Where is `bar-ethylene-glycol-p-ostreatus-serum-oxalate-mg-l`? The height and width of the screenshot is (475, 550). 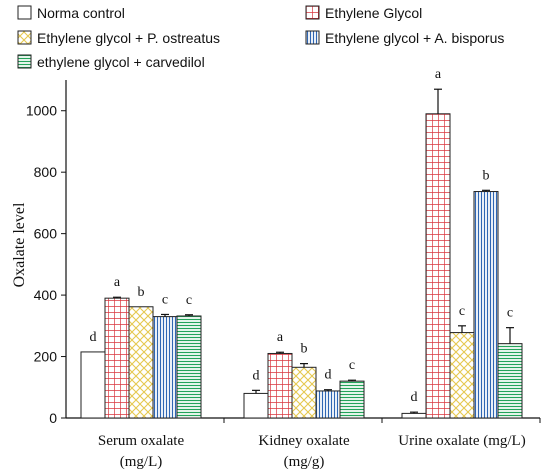 bar-ethylene-glycol-p-ostreatus-serum-oxalate-mg-l is located at coordinates (141, 362).